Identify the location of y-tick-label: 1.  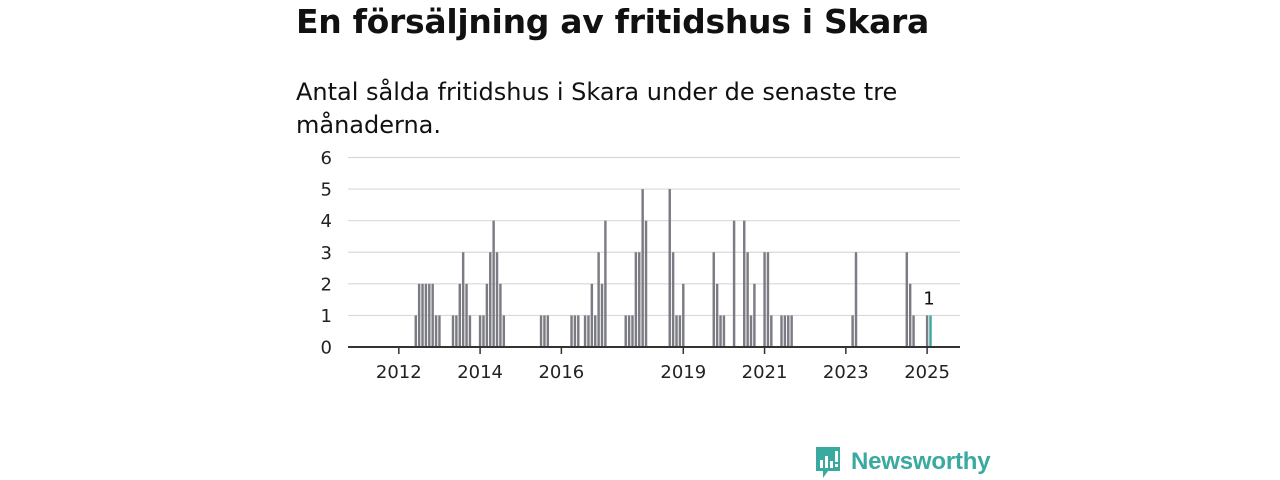
(326, 316).